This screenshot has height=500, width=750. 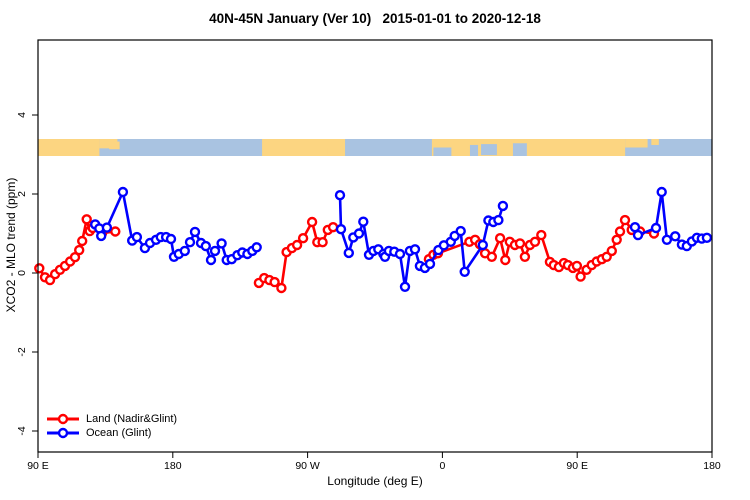 I want to click on legend-label-ocean: Ocean (Glint), so click(x=119, y=433).